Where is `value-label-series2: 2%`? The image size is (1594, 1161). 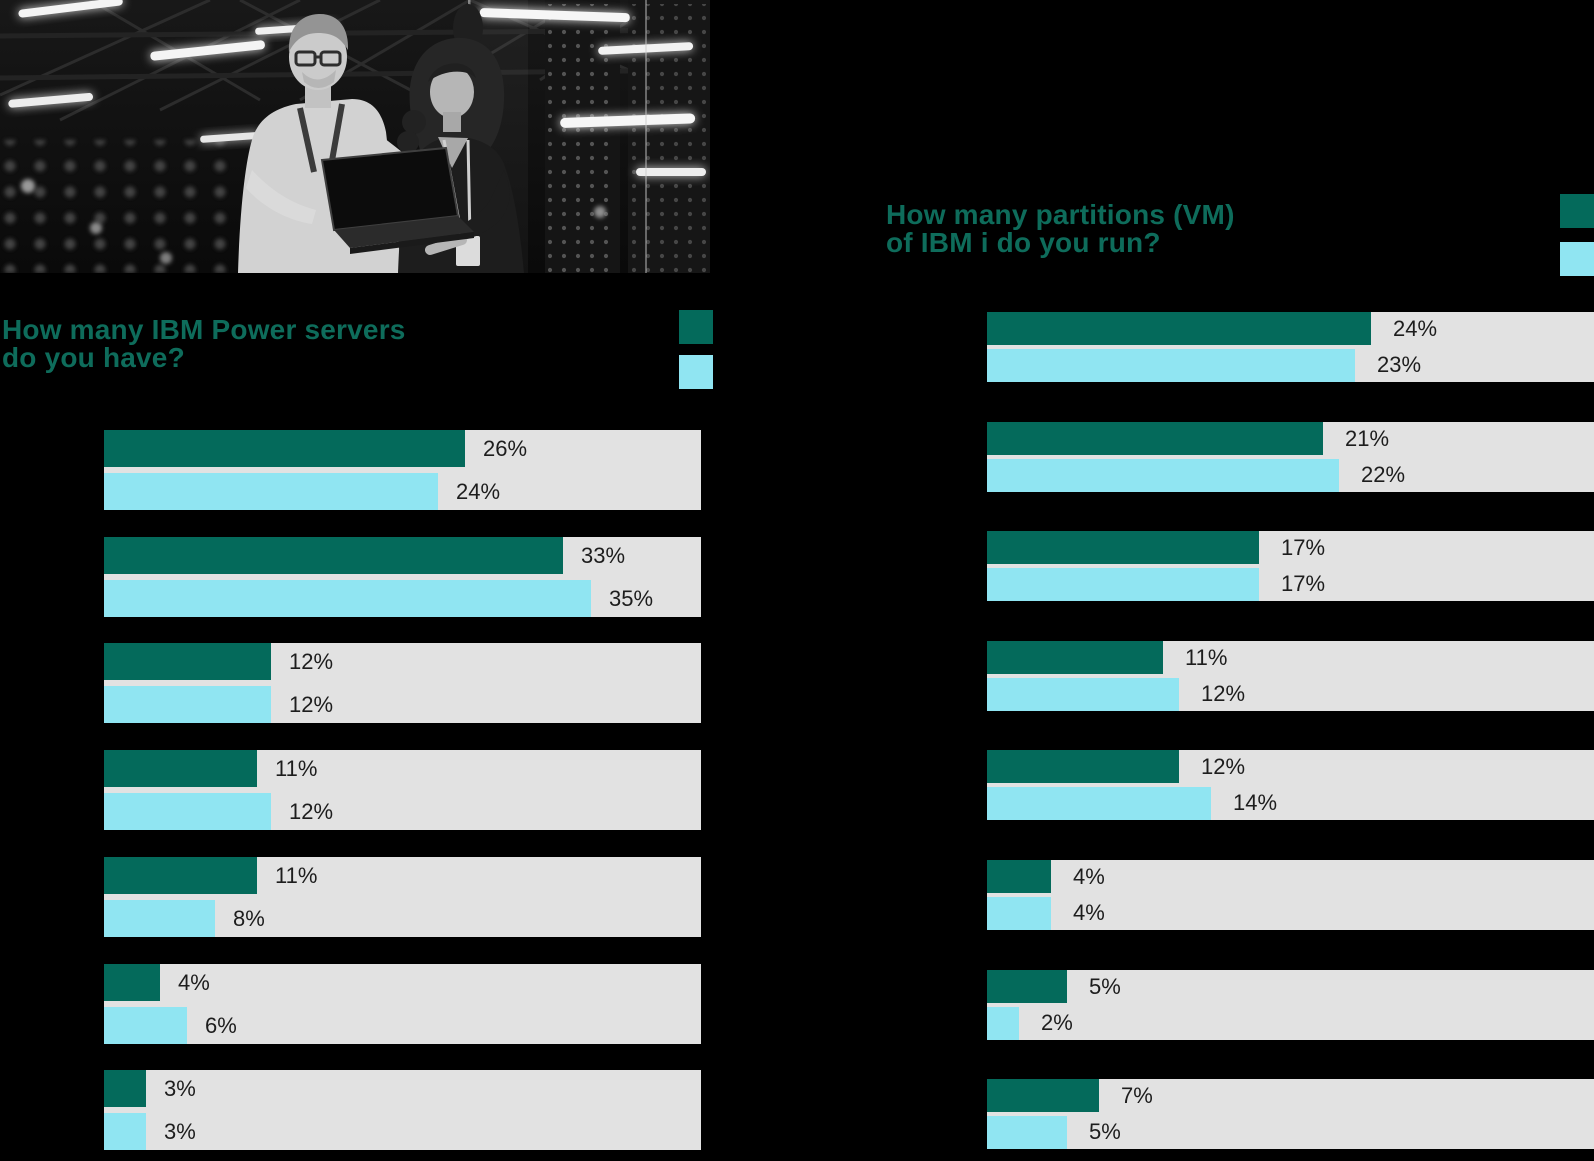 value-label-series2: 2% is located at coordinates (1057, 1022).